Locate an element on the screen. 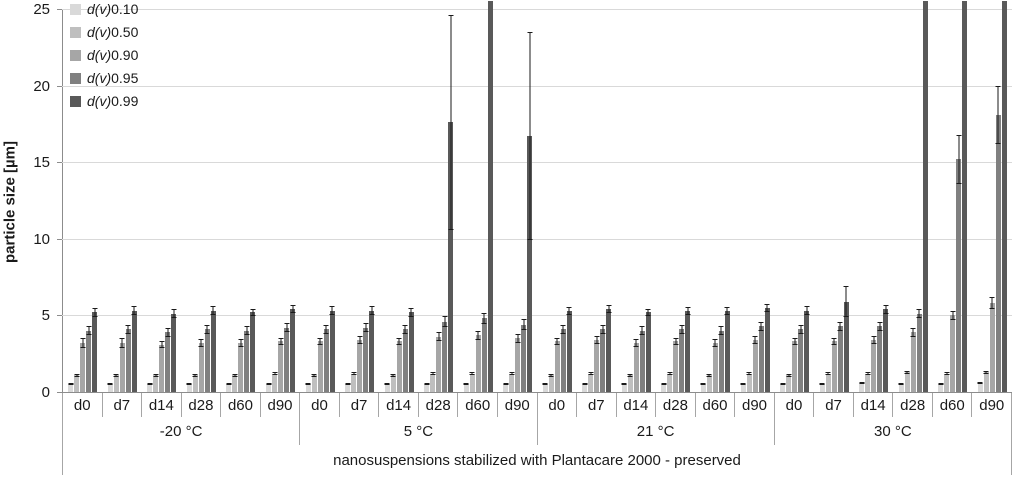 The height and width of the screenshot is (491, 1024). legend-label-quantile: 0.90 is located at coordinates (125, 55).